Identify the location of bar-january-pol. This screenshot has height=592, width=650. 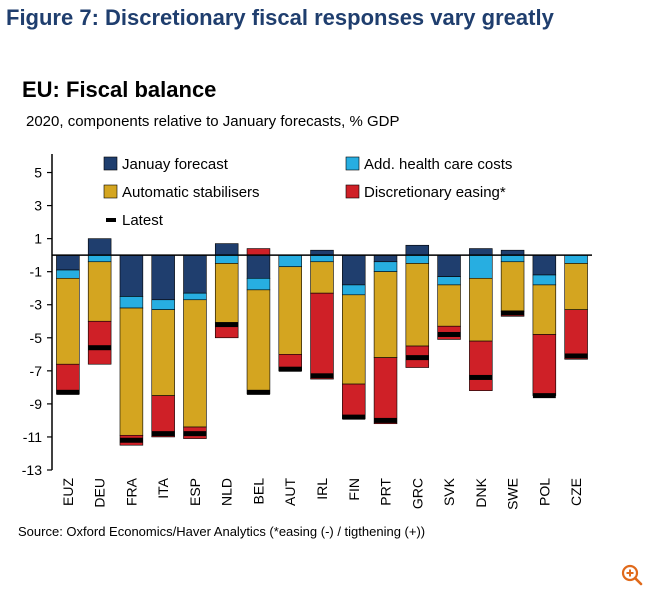
(544, 265).